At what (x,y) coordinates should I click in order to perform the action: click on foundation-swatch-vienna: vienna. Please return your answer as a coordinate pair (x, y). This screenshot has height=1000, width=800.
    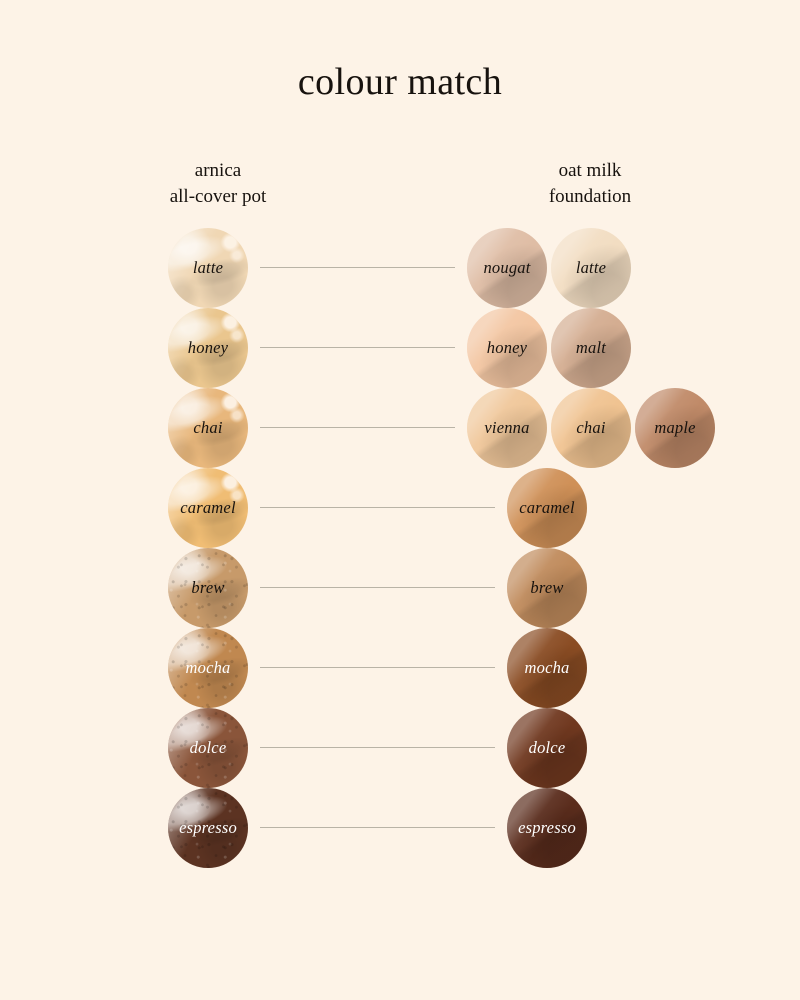
    Looking at the image, I should click on (507, 428).